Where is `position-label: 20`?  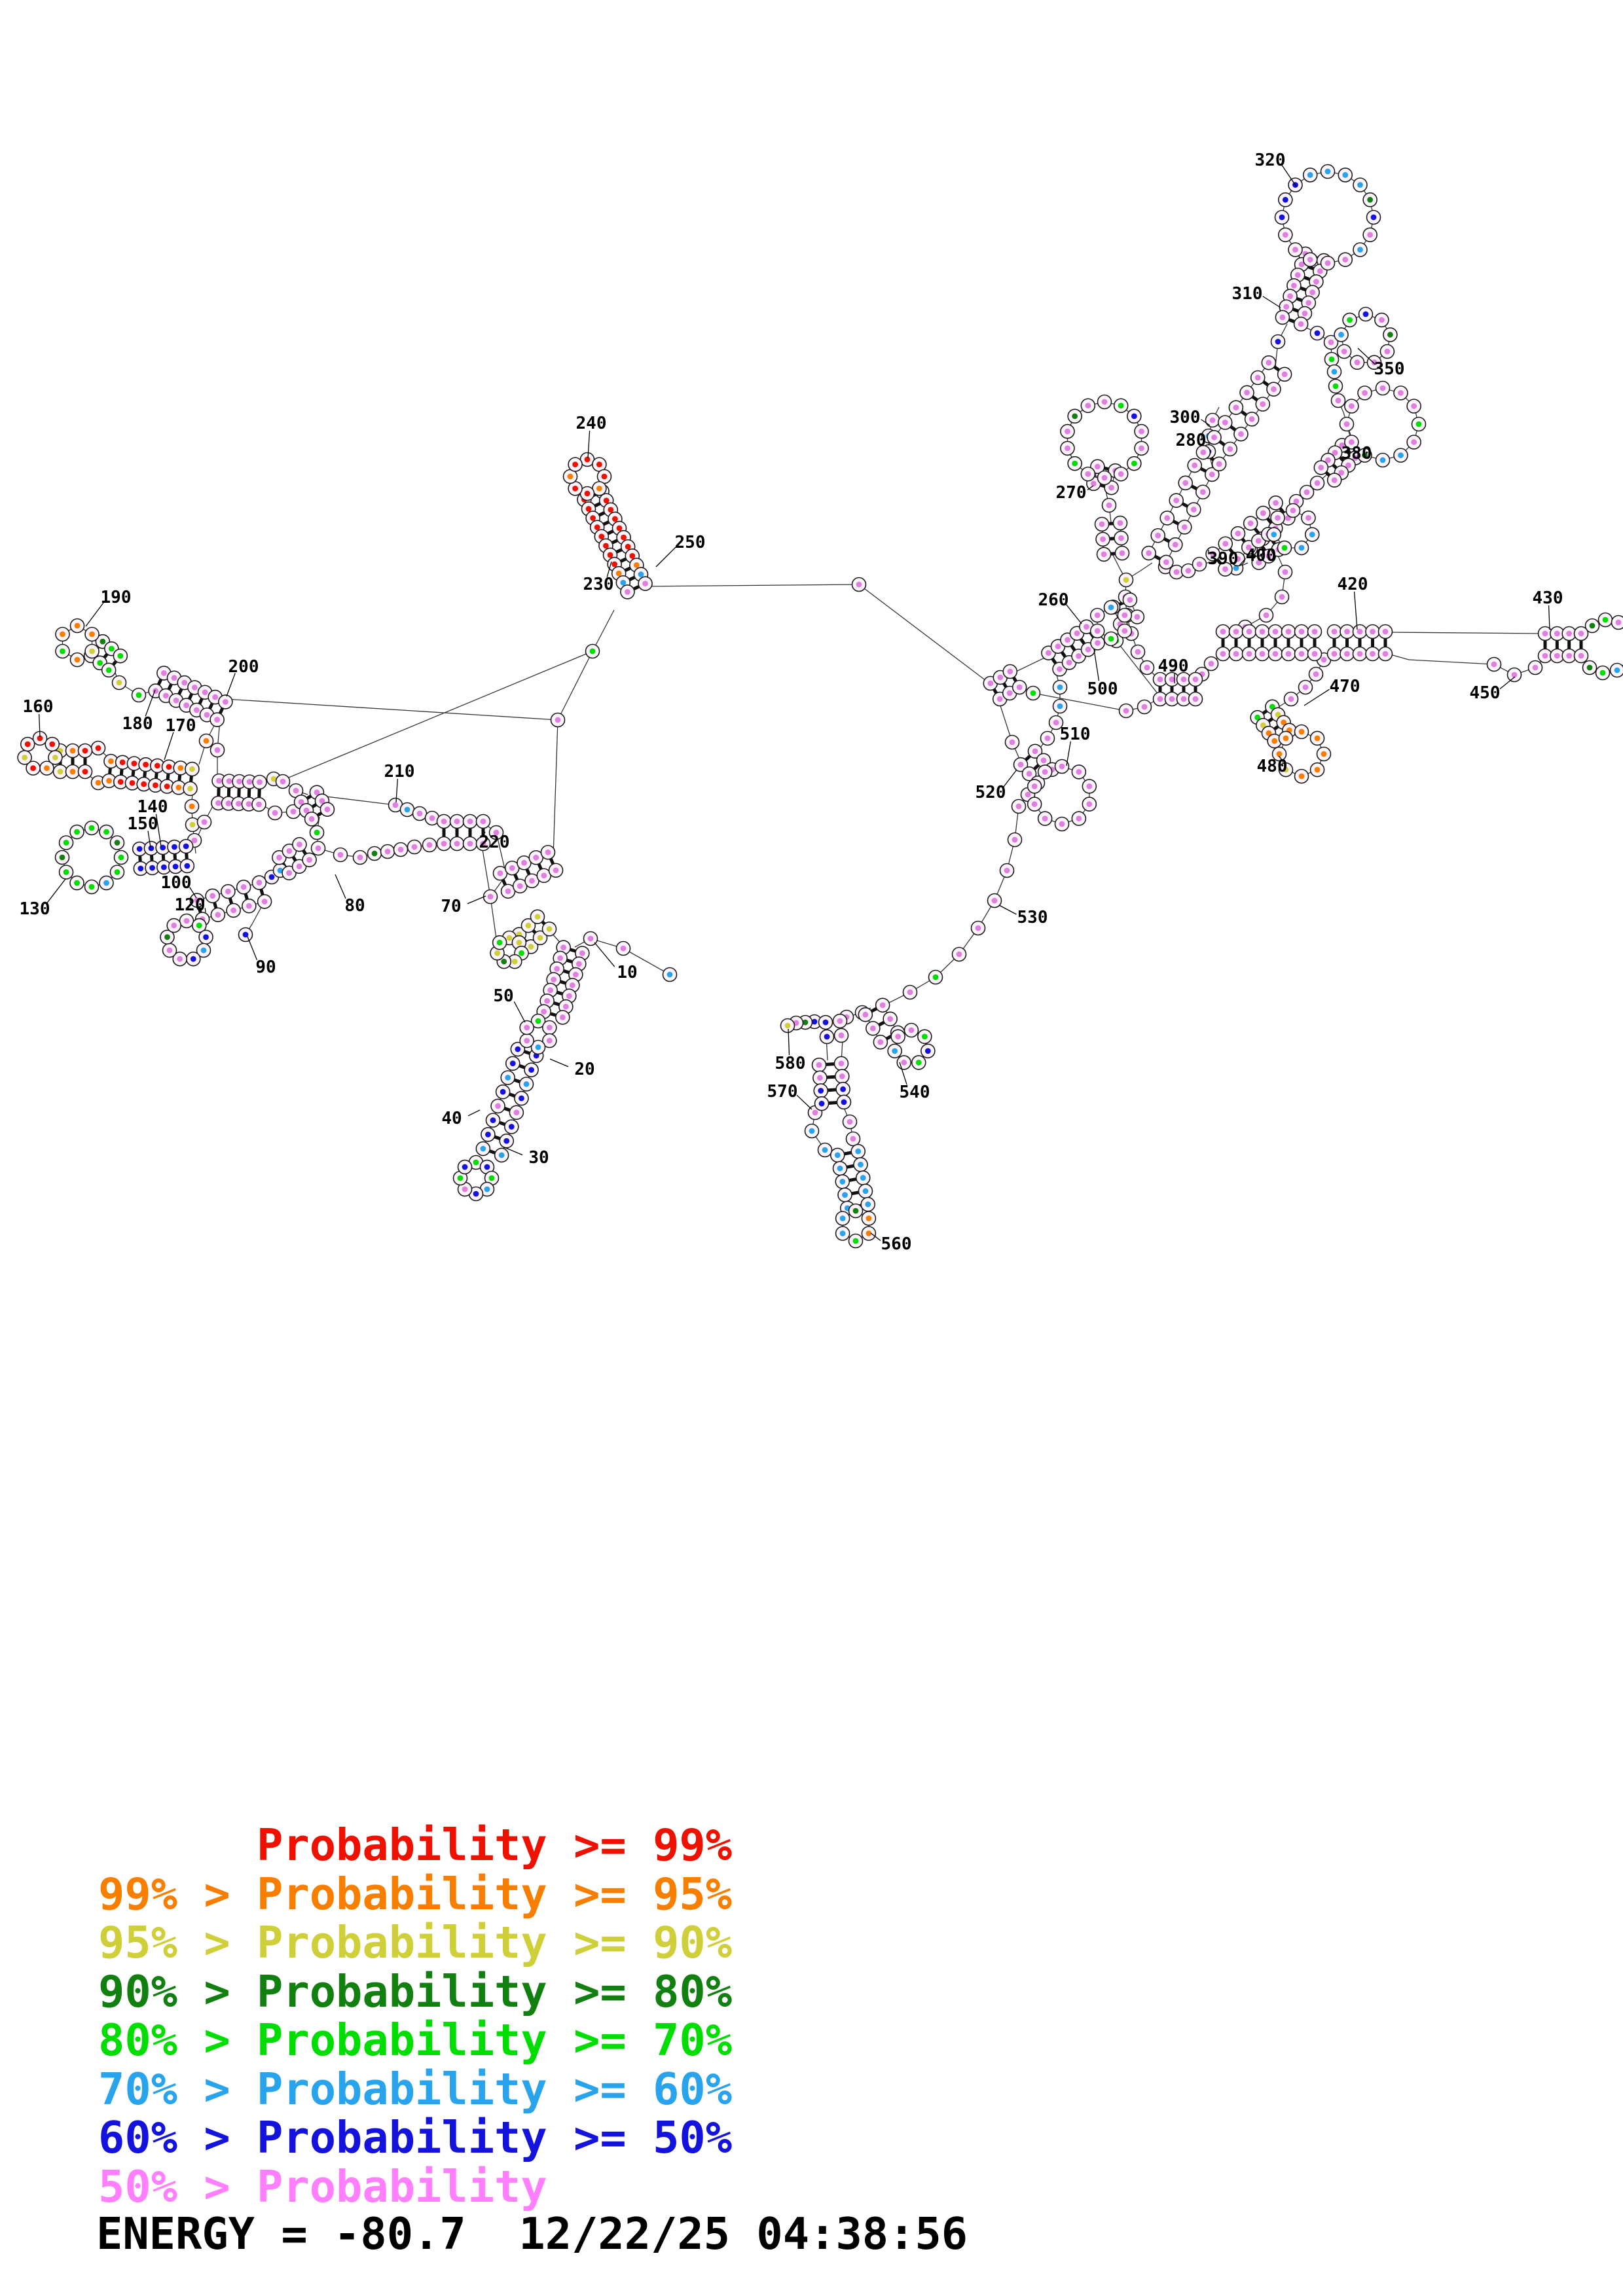
position-label: 20 is located at coordinates (584, 1069).